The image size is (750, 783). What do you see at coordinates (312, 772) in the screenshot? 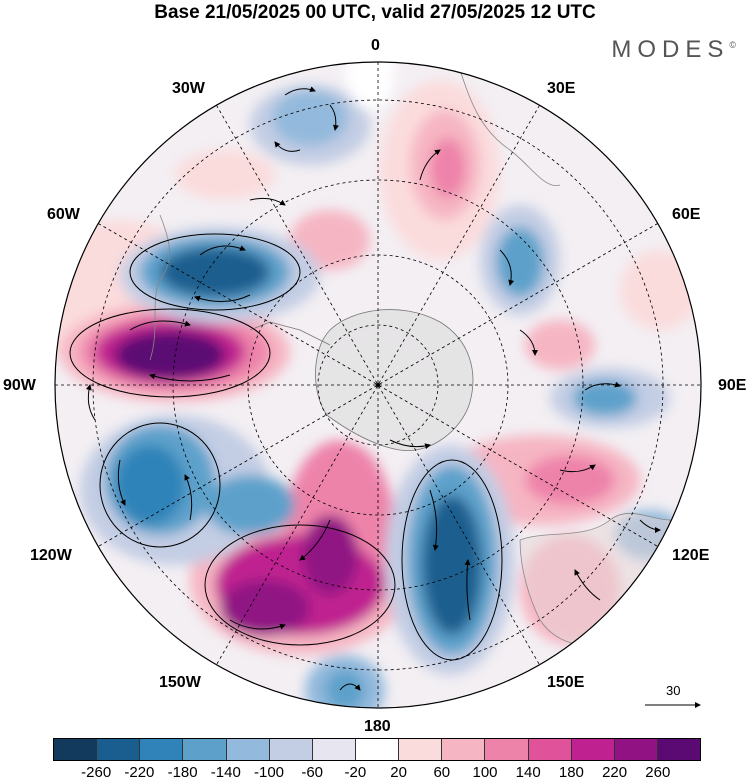
I see `colorbar-tick-label: -60` at bounding box center [312, 772].